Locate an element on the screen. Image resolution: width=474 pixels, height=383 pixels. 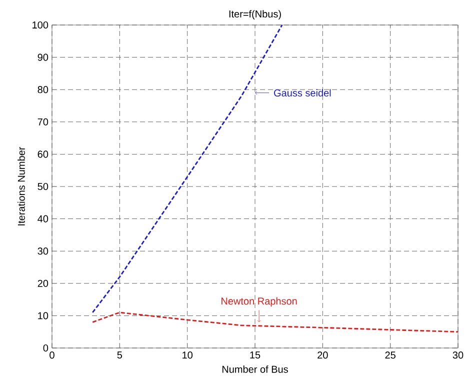
y-tick-label: 40 is located at coordinates (43, 218).